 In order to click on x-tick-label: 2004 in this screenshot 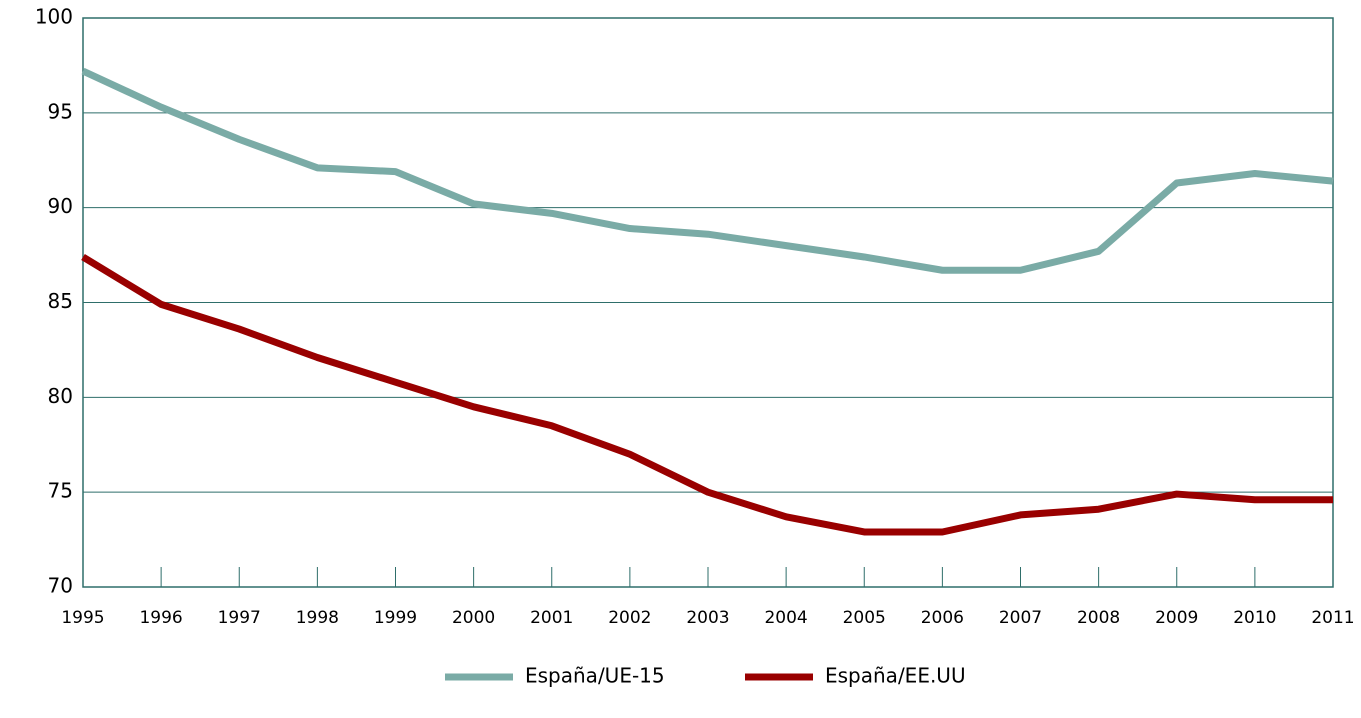, I will do `click(785, 618)`.